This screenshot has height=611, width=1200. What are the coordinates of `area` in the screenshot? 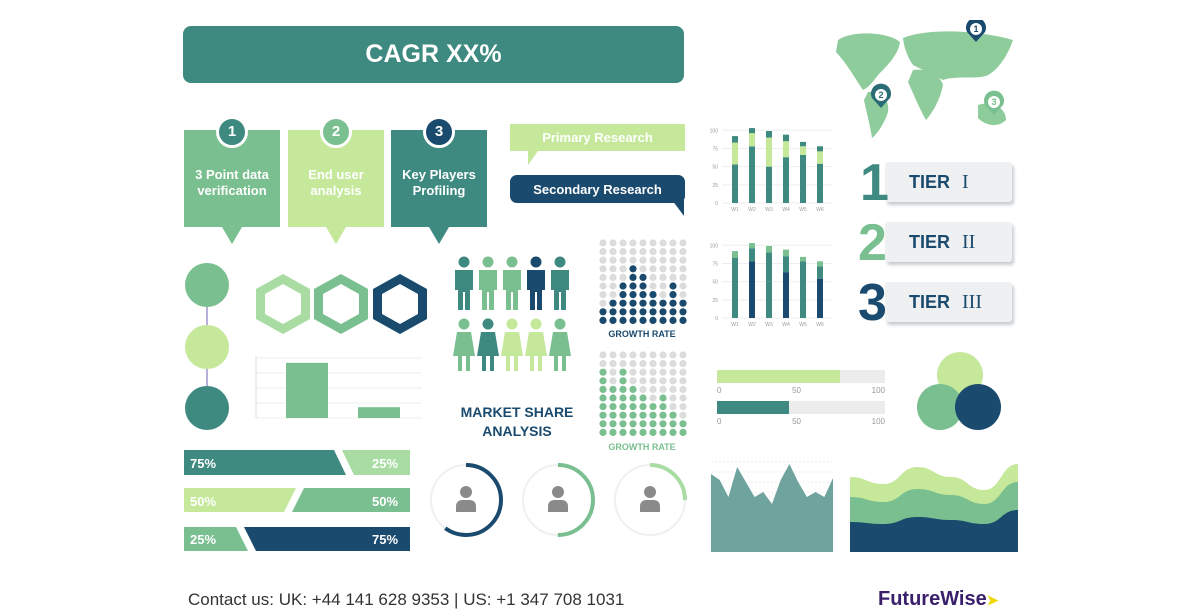 It's located at (772, 508).